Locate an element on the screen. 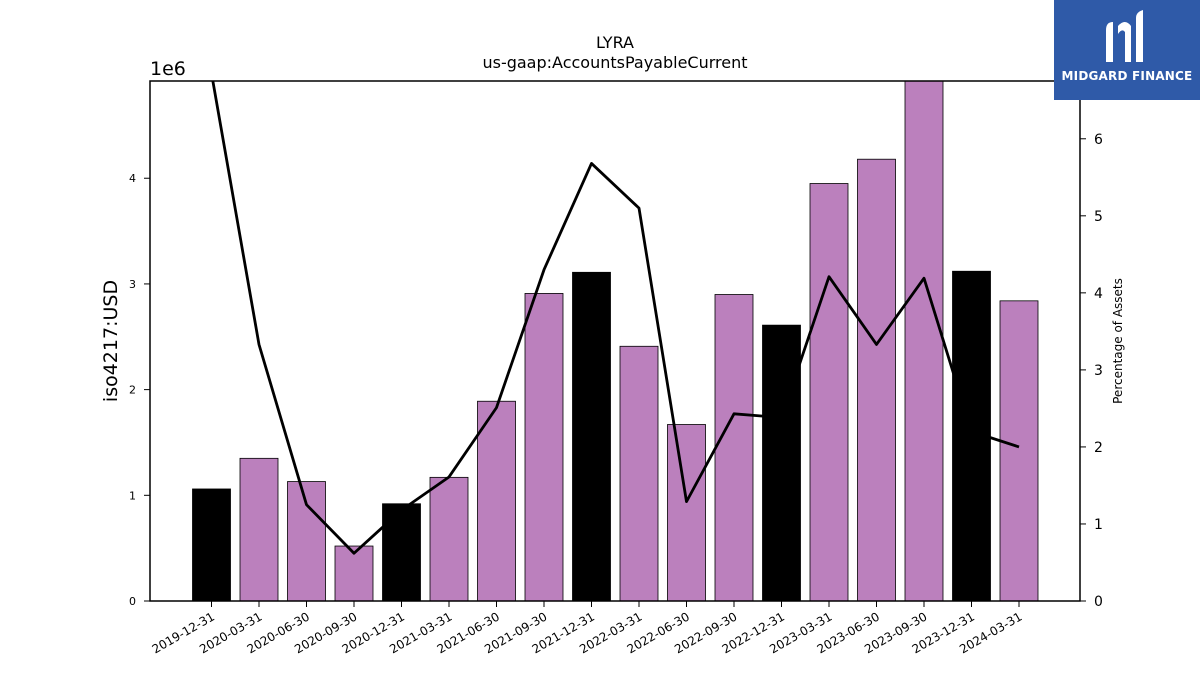 Image resolution: width=1200 pixels, height=675 pixels. y-tick-label: 4 is located at coordinates (132, 178).